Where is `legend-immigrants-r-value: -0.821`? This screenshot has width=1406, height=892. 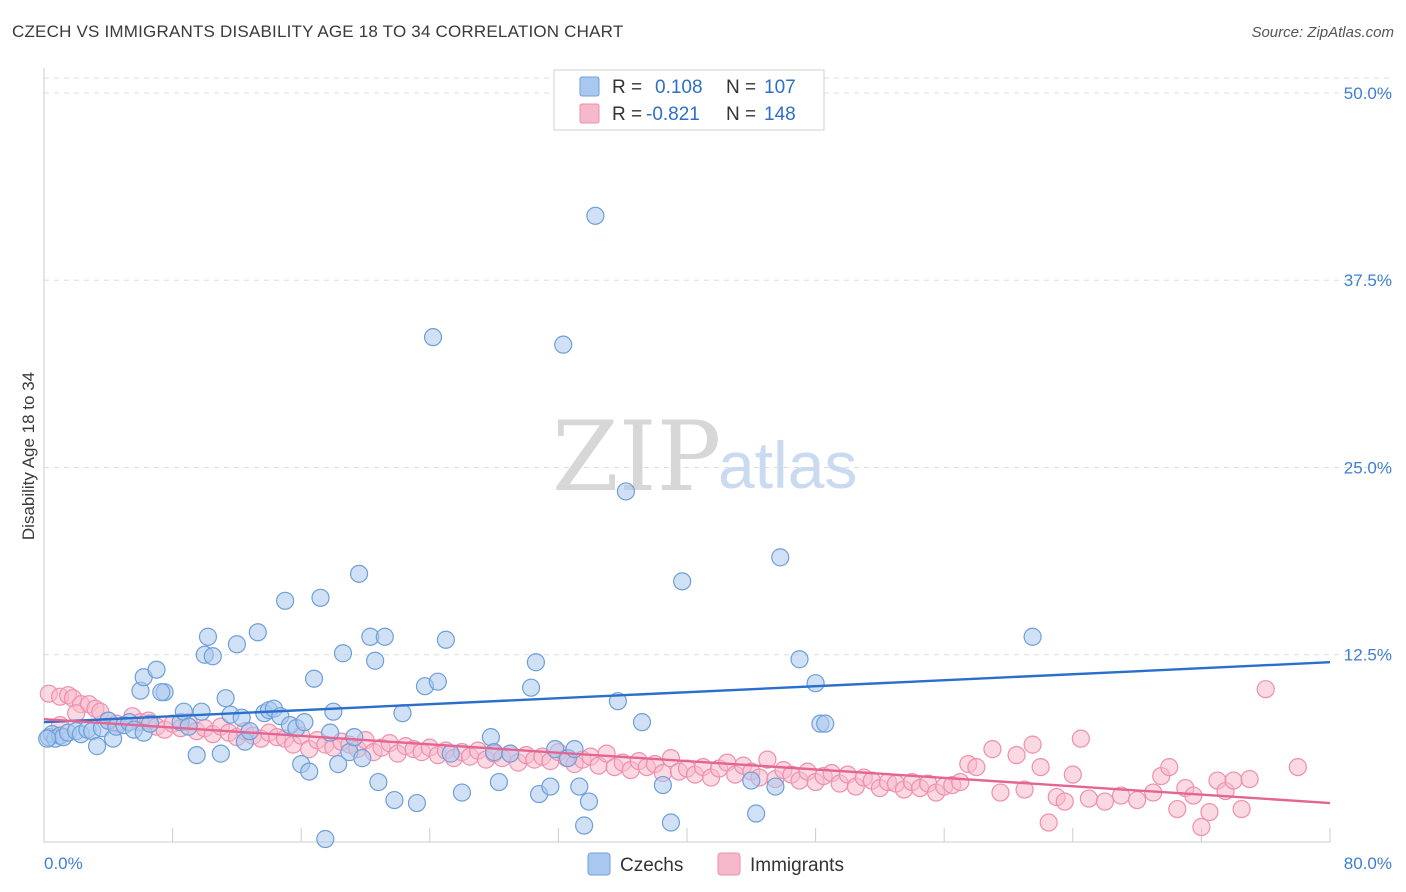
legend-immigrants-r-value: -0.821 is located at coordinates (673, 114).